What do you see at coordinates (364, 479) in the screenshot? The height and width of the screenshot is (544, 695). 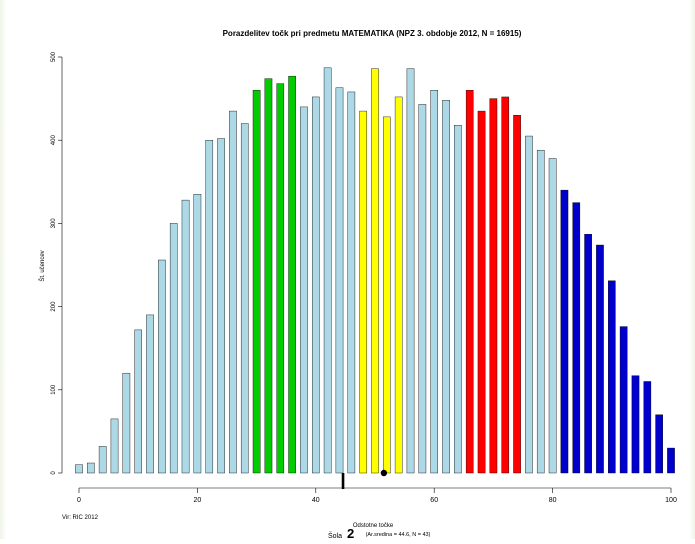 I see `markers-group` at bounding box center [364, 479].